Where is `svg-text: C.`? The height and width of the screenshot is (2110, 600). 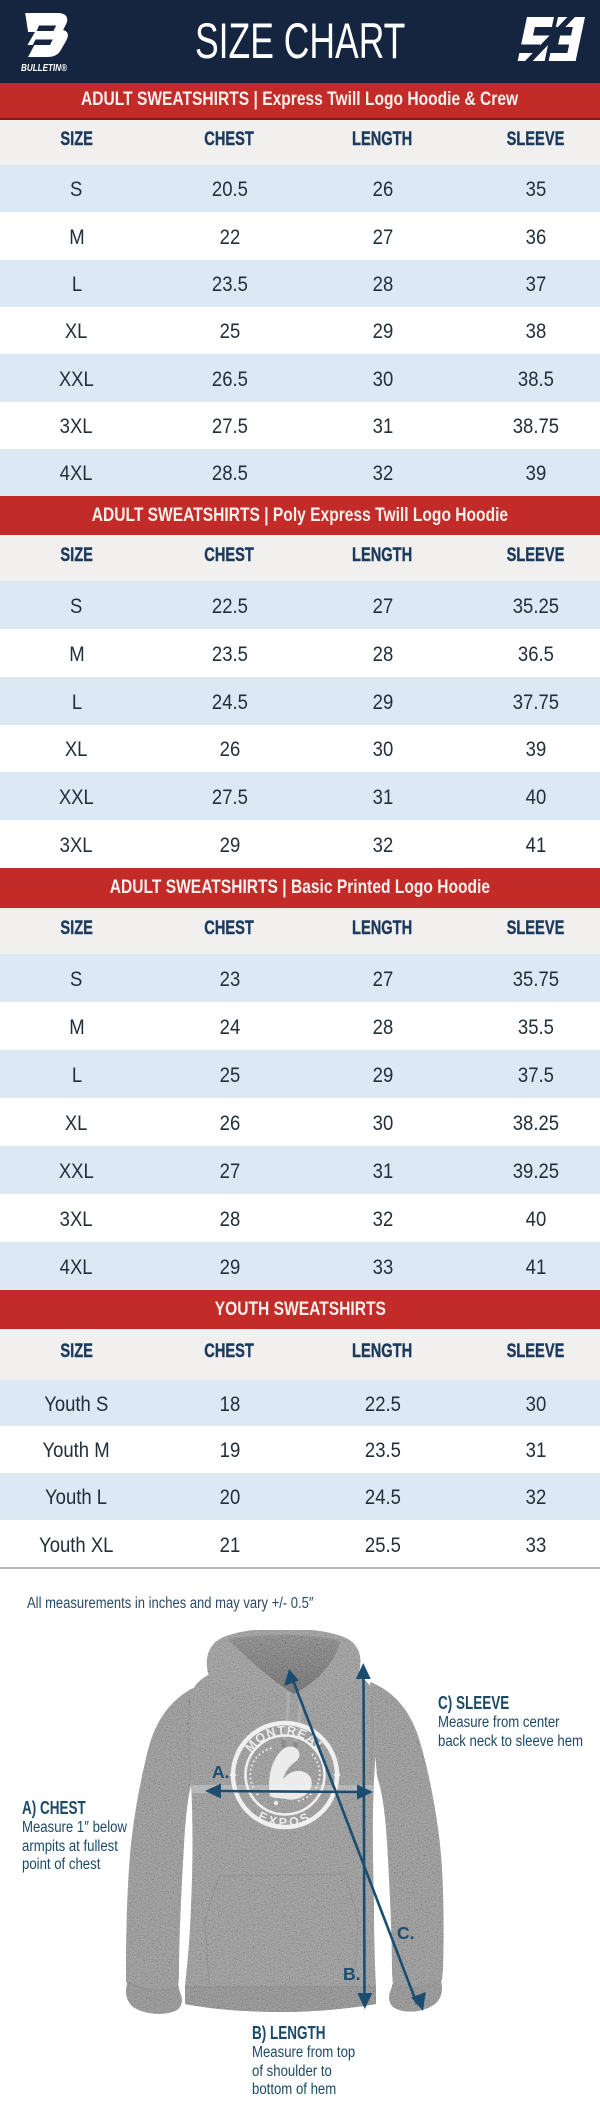
svg-text: C. is located at coordinates (406, 1933).